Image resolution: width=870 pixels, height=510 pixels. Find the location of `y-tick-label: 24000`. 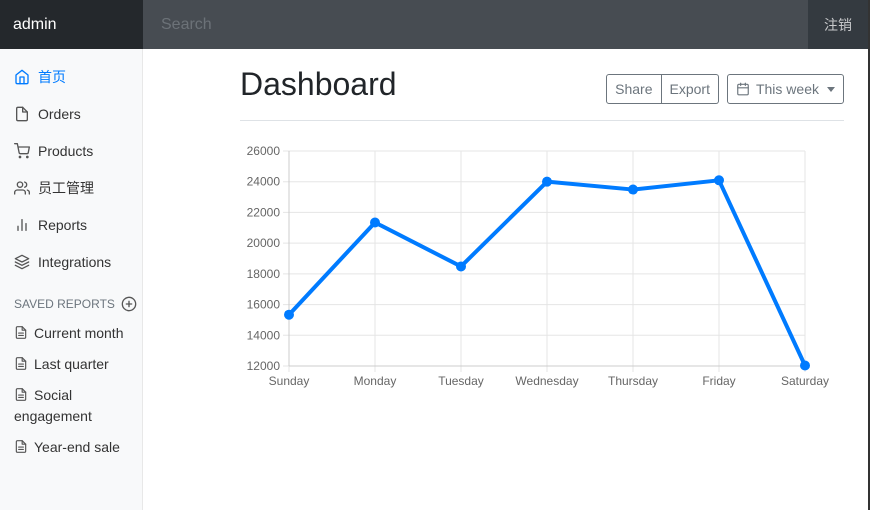

y-tick-label: 24000 is located at coordinates (264, 182).